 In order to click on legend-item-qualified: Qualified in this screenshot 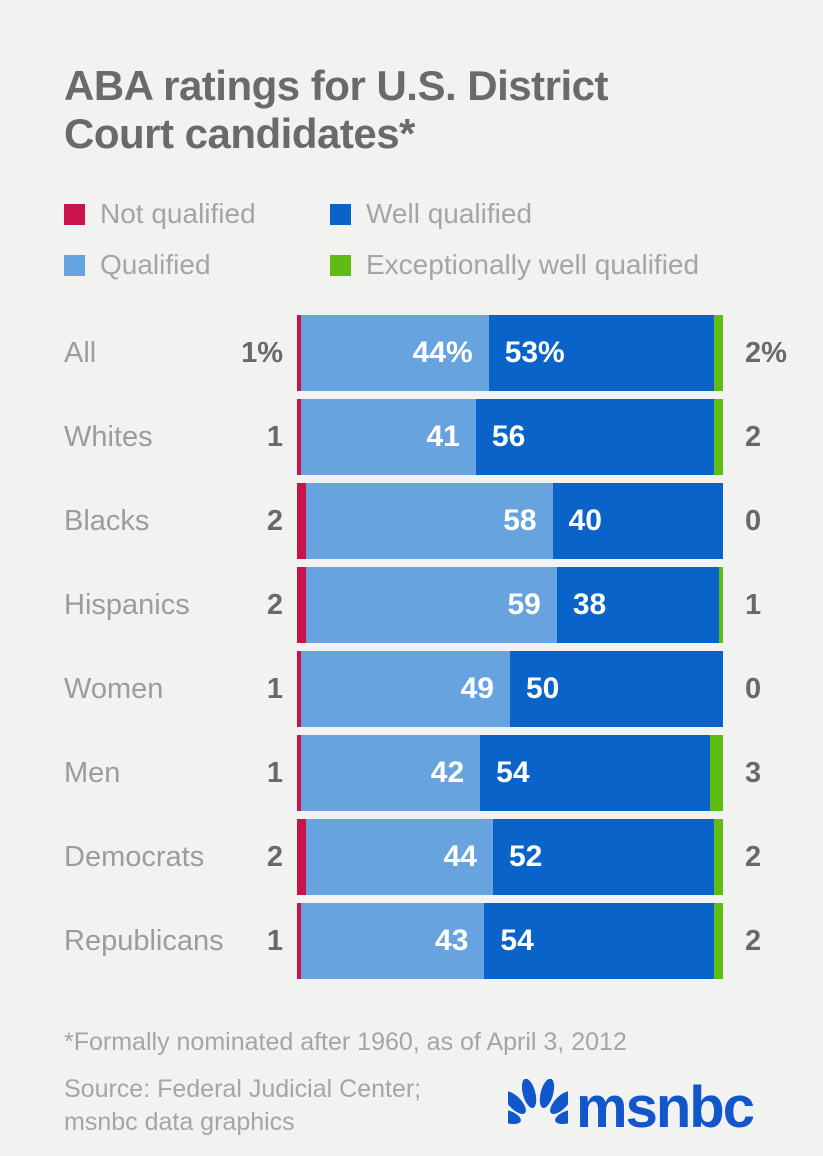, I will do `click(197, 265)`.